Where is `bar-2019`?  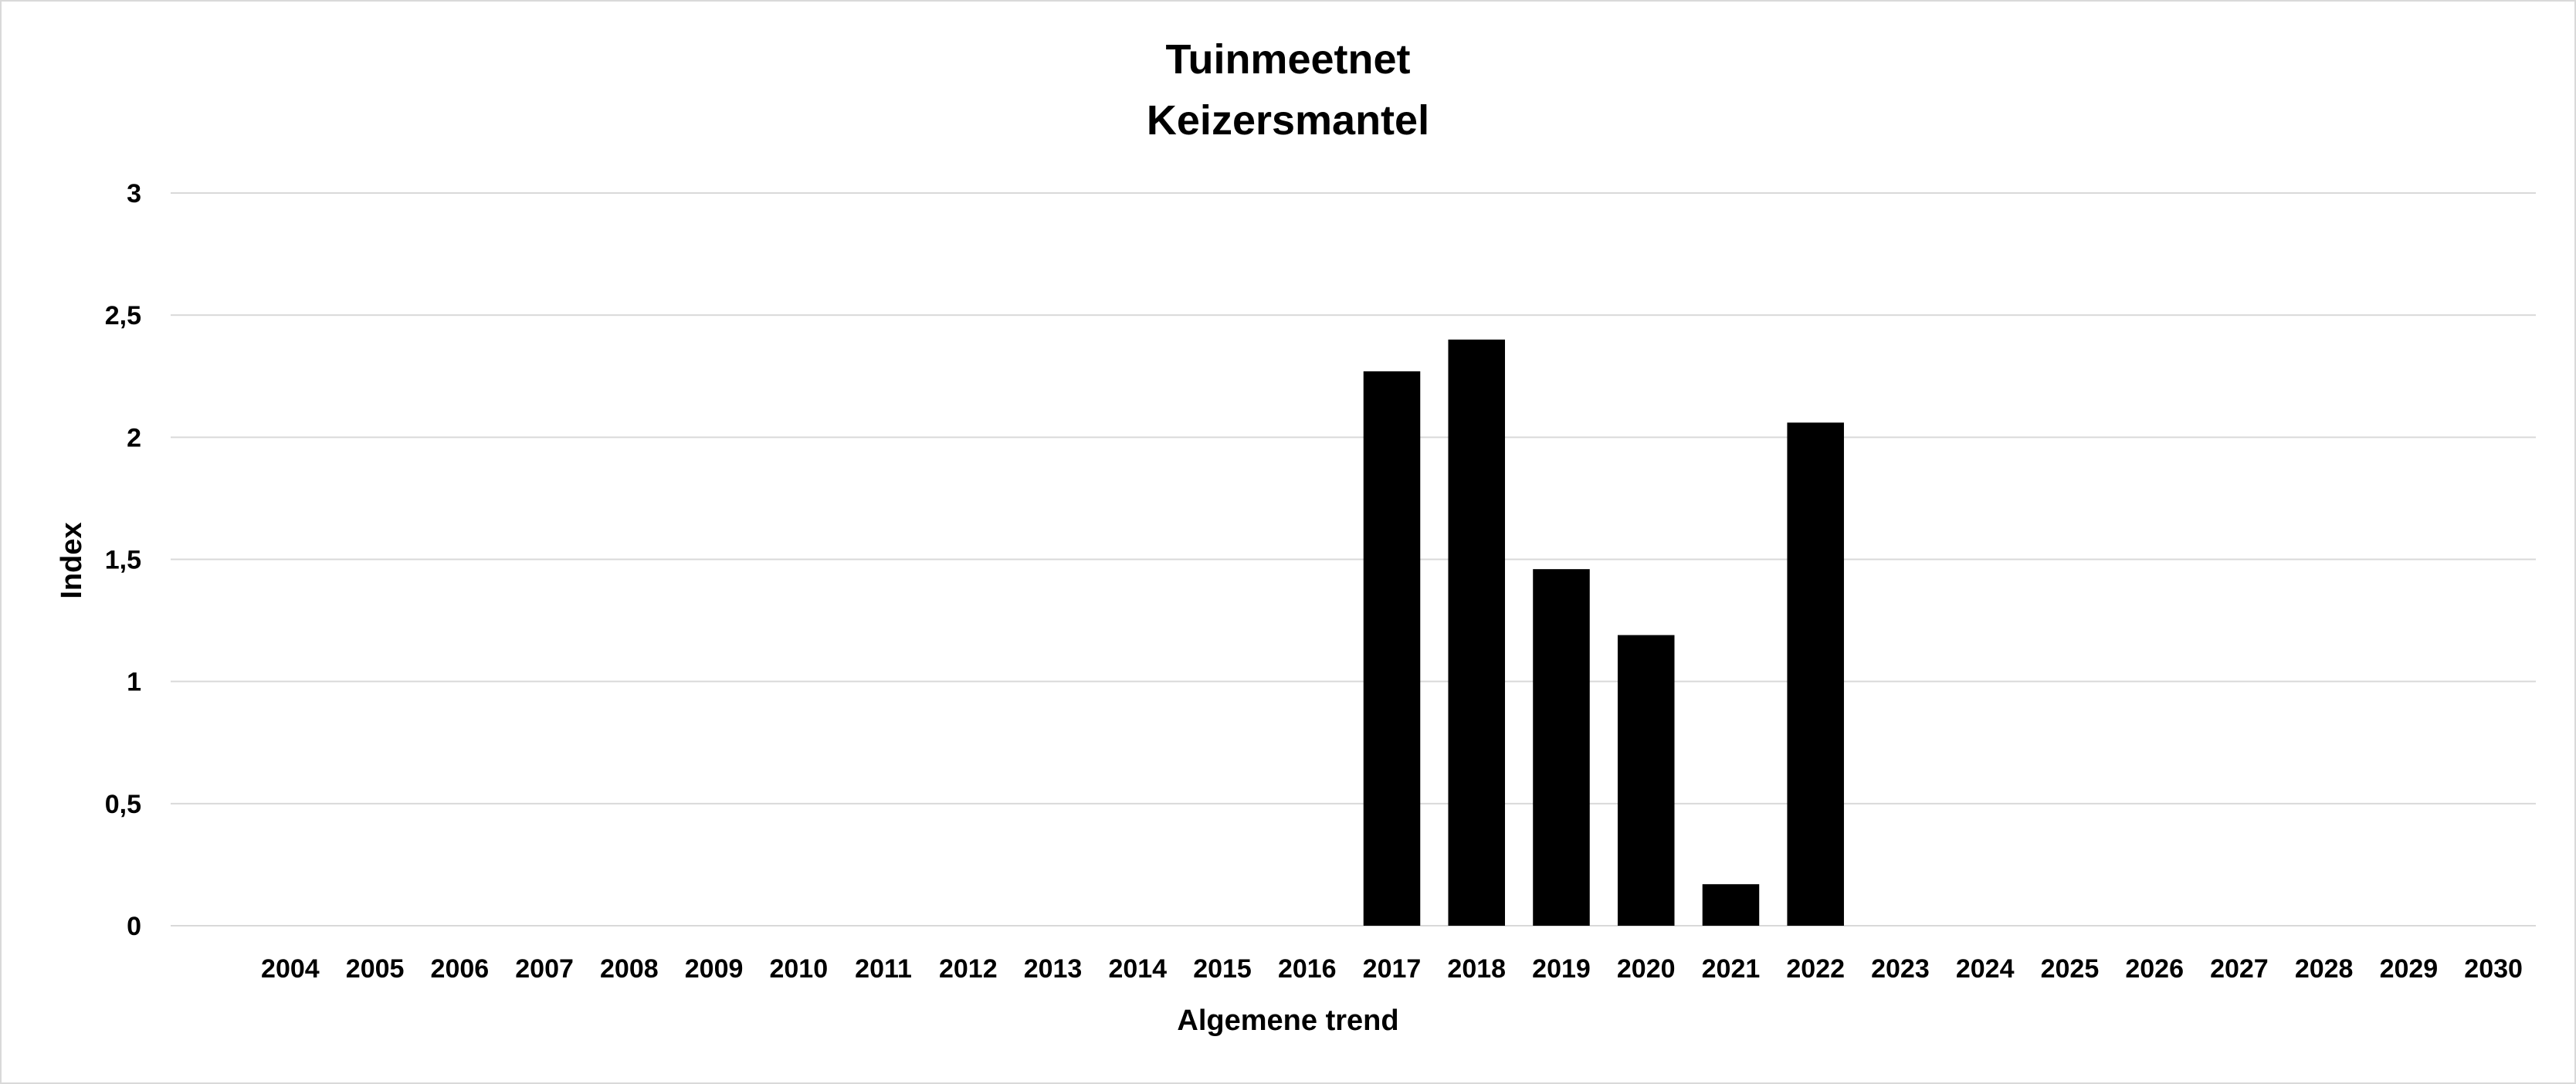
bar-2019 is located at coordinates (1561, 747).